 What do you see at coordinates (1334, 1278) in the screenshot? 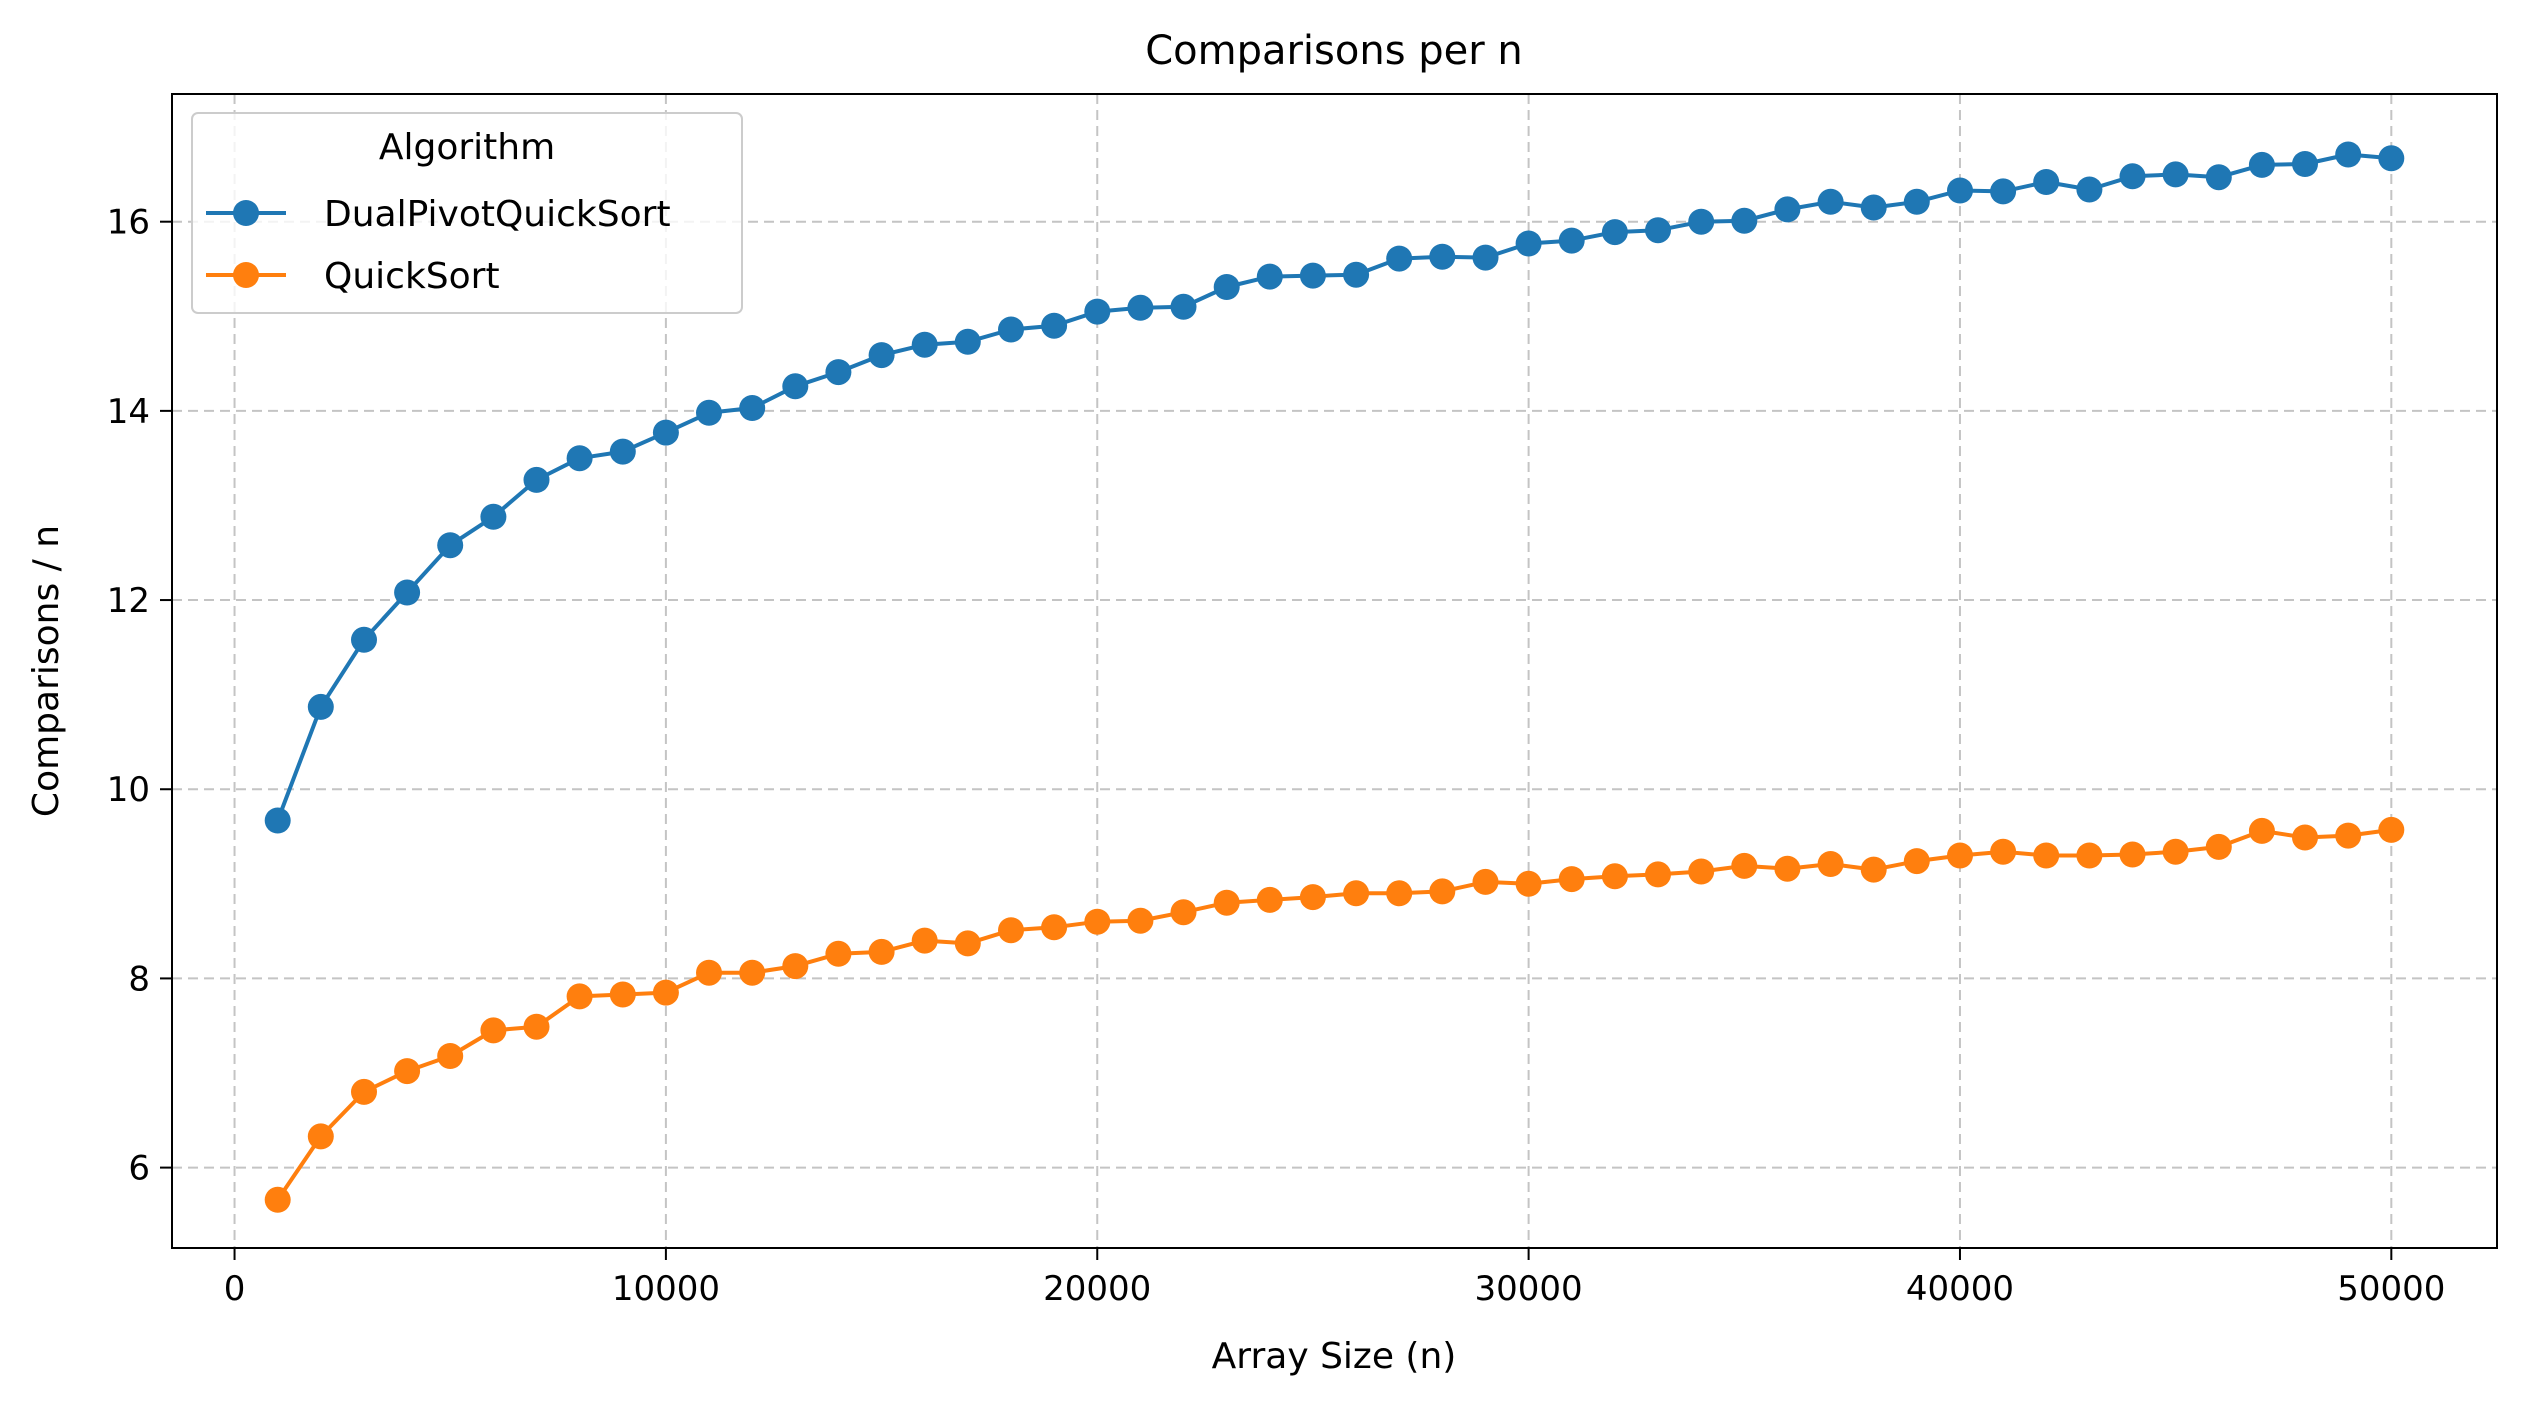
I see `x-axis-ticks: 0 10000 20000 30000 40000 50000` at bounding box center [1334, 1278].